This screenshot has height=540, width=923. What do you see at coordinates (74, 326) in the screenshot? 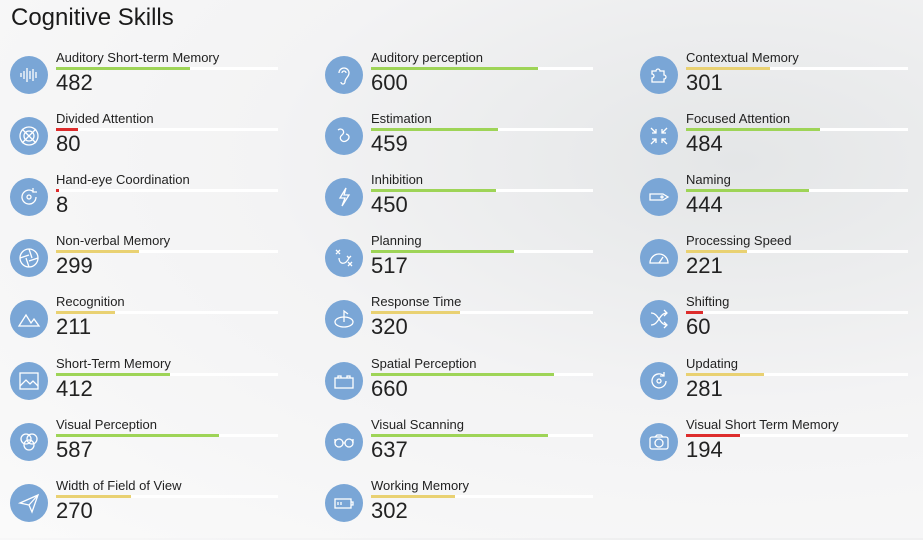
I see `skill-score: 211` at bounding box center [74, 326].